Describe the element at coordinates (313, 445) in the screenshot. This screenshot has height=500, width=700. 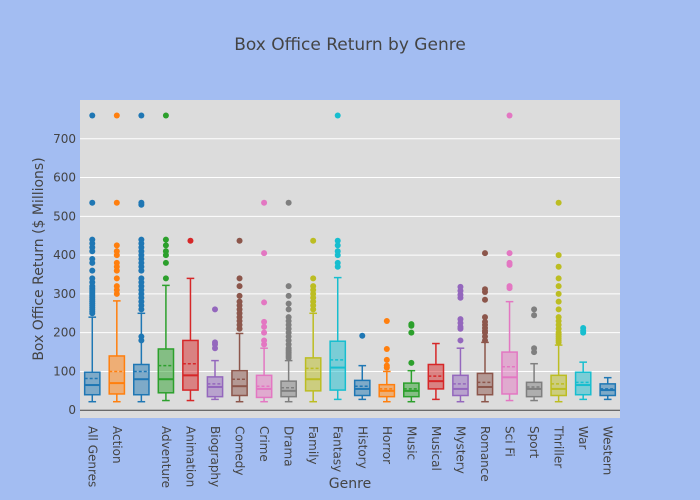
I see `x-tick-label: Family` at that location.